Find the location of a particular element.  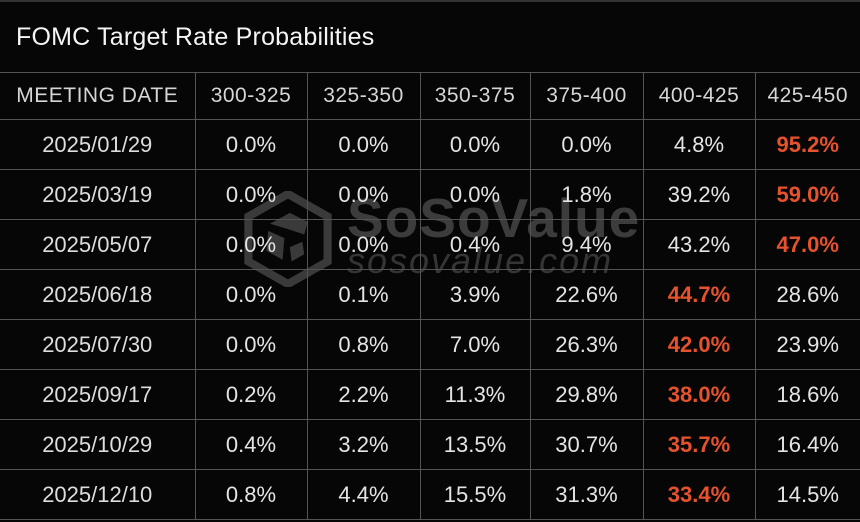

probability-cell: 95.2% is located at coordinates (807, 144).